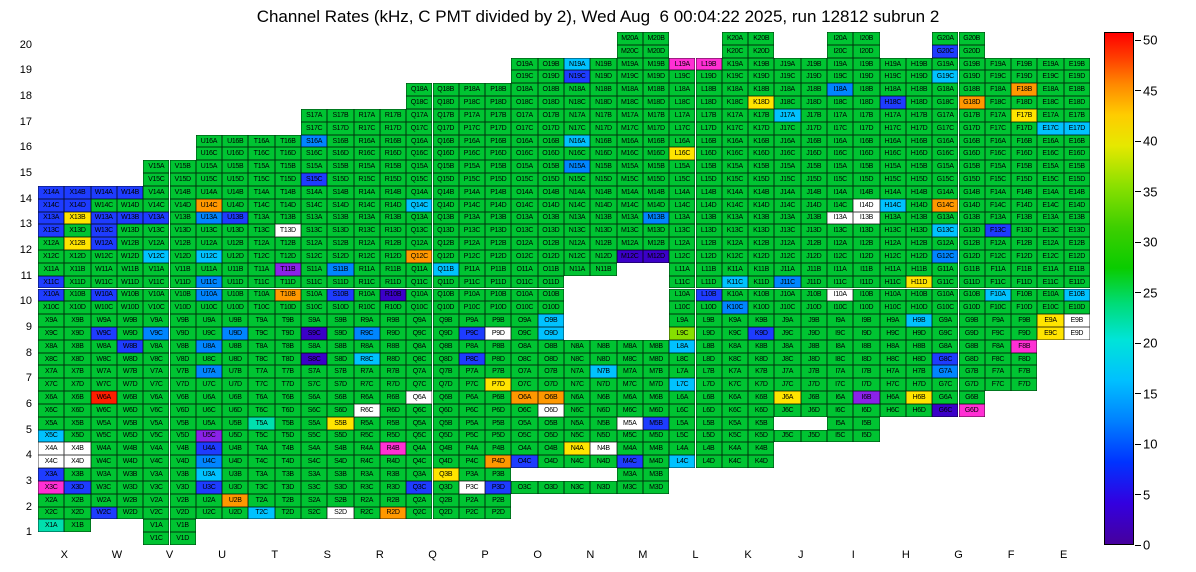 The image size is (1196, 572). Describe the element at coordinates (603, 487) in the screenshot. I see `cell-N3D: N3D` at that location.